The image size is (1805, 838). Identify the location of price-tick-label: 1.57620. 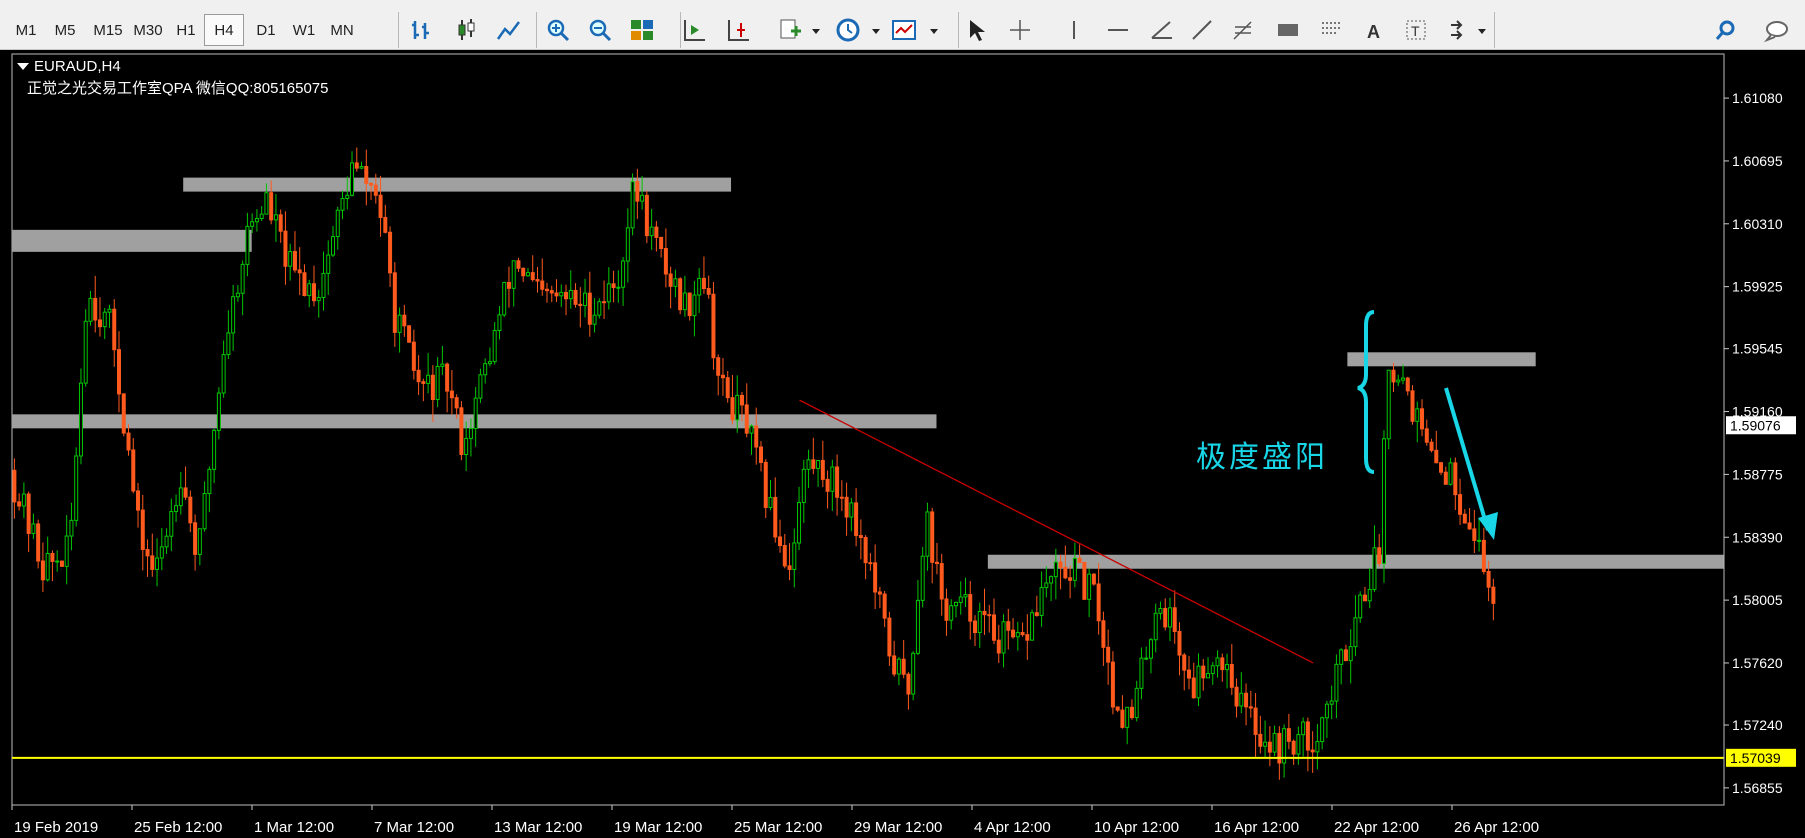
(1757, 663).